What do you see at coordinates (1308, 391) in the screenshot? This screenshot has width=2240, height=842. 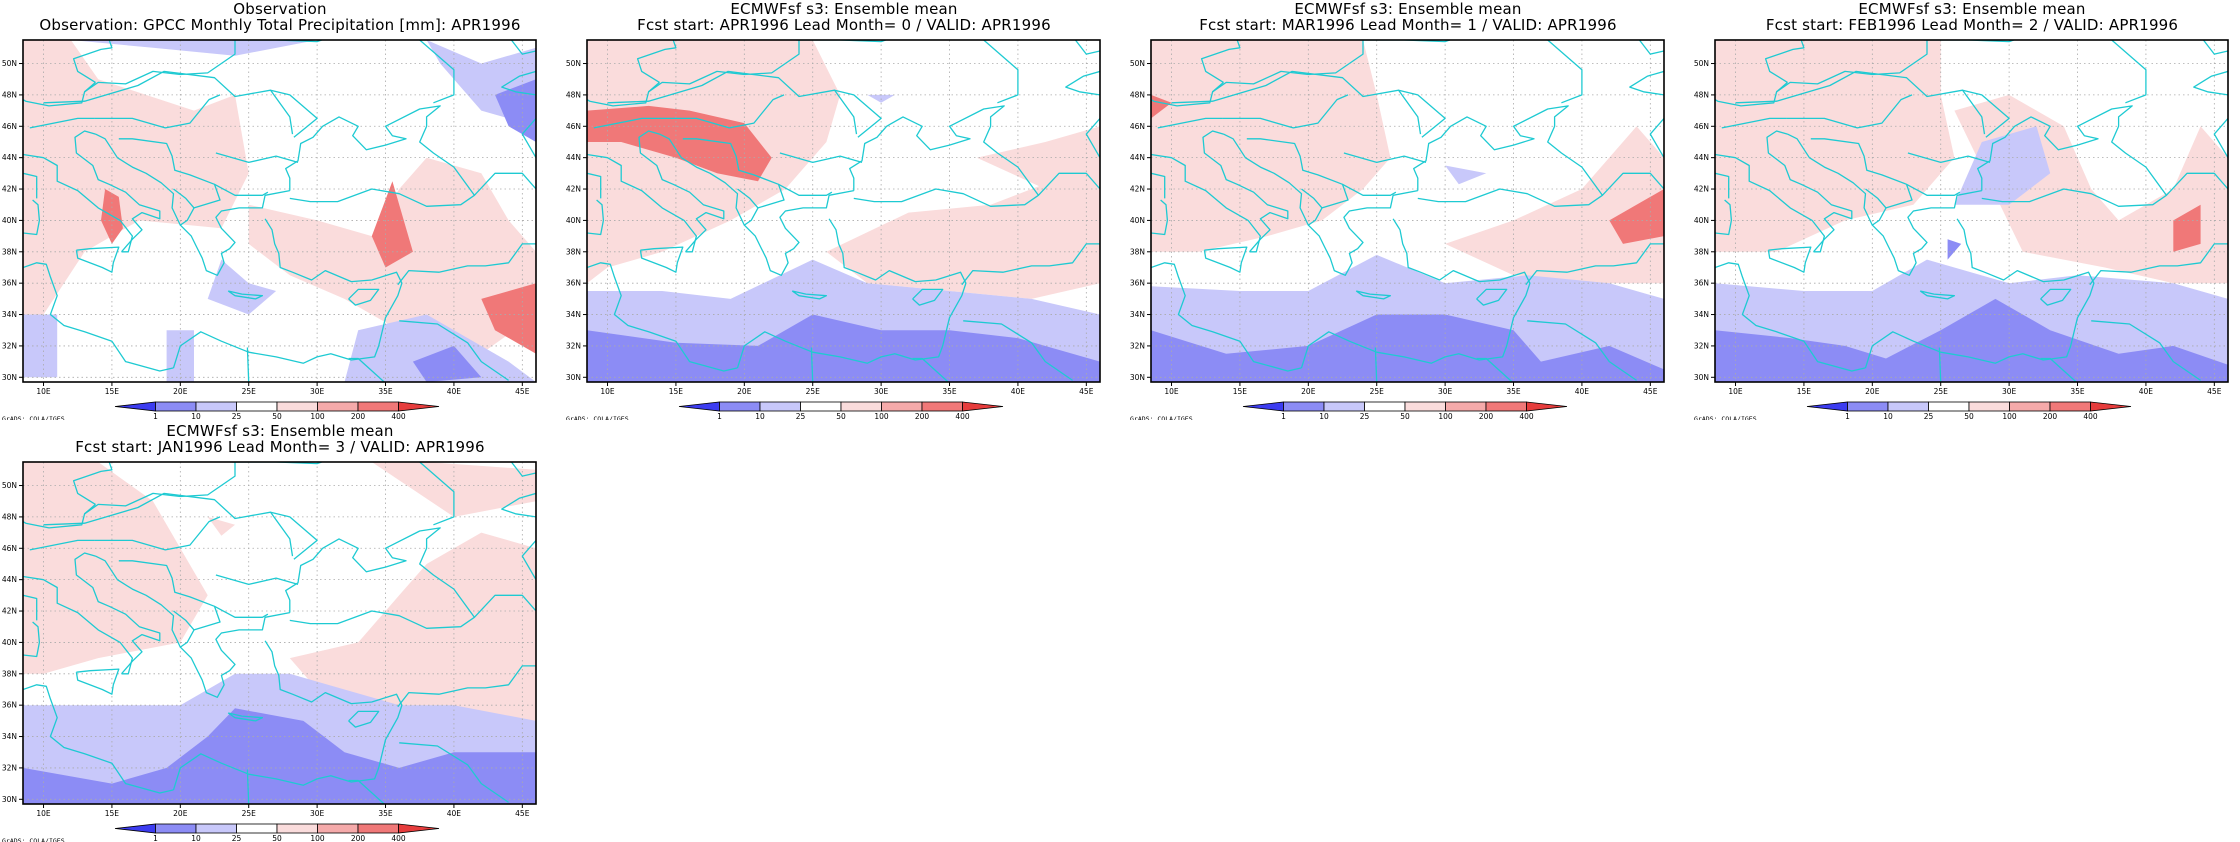 I see `lon-tick-label: 20E` at bounding box center [1308, 391].